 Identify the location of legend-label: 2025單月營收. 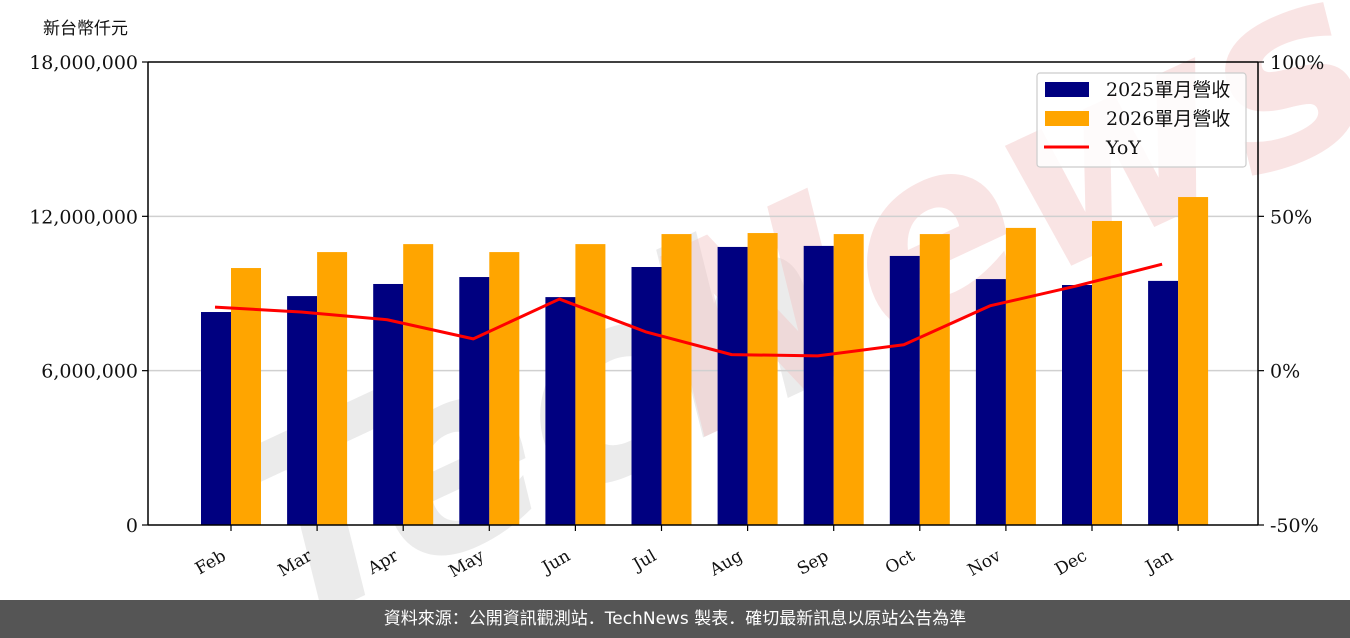
(1168, 90).